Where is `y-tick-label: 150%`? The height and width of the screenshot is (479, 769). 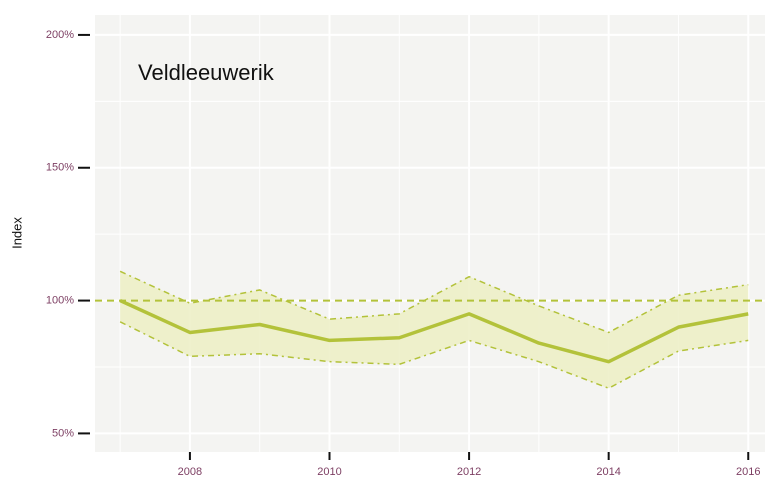
y-tick-label: 150% is located at coordinates (60, 168).